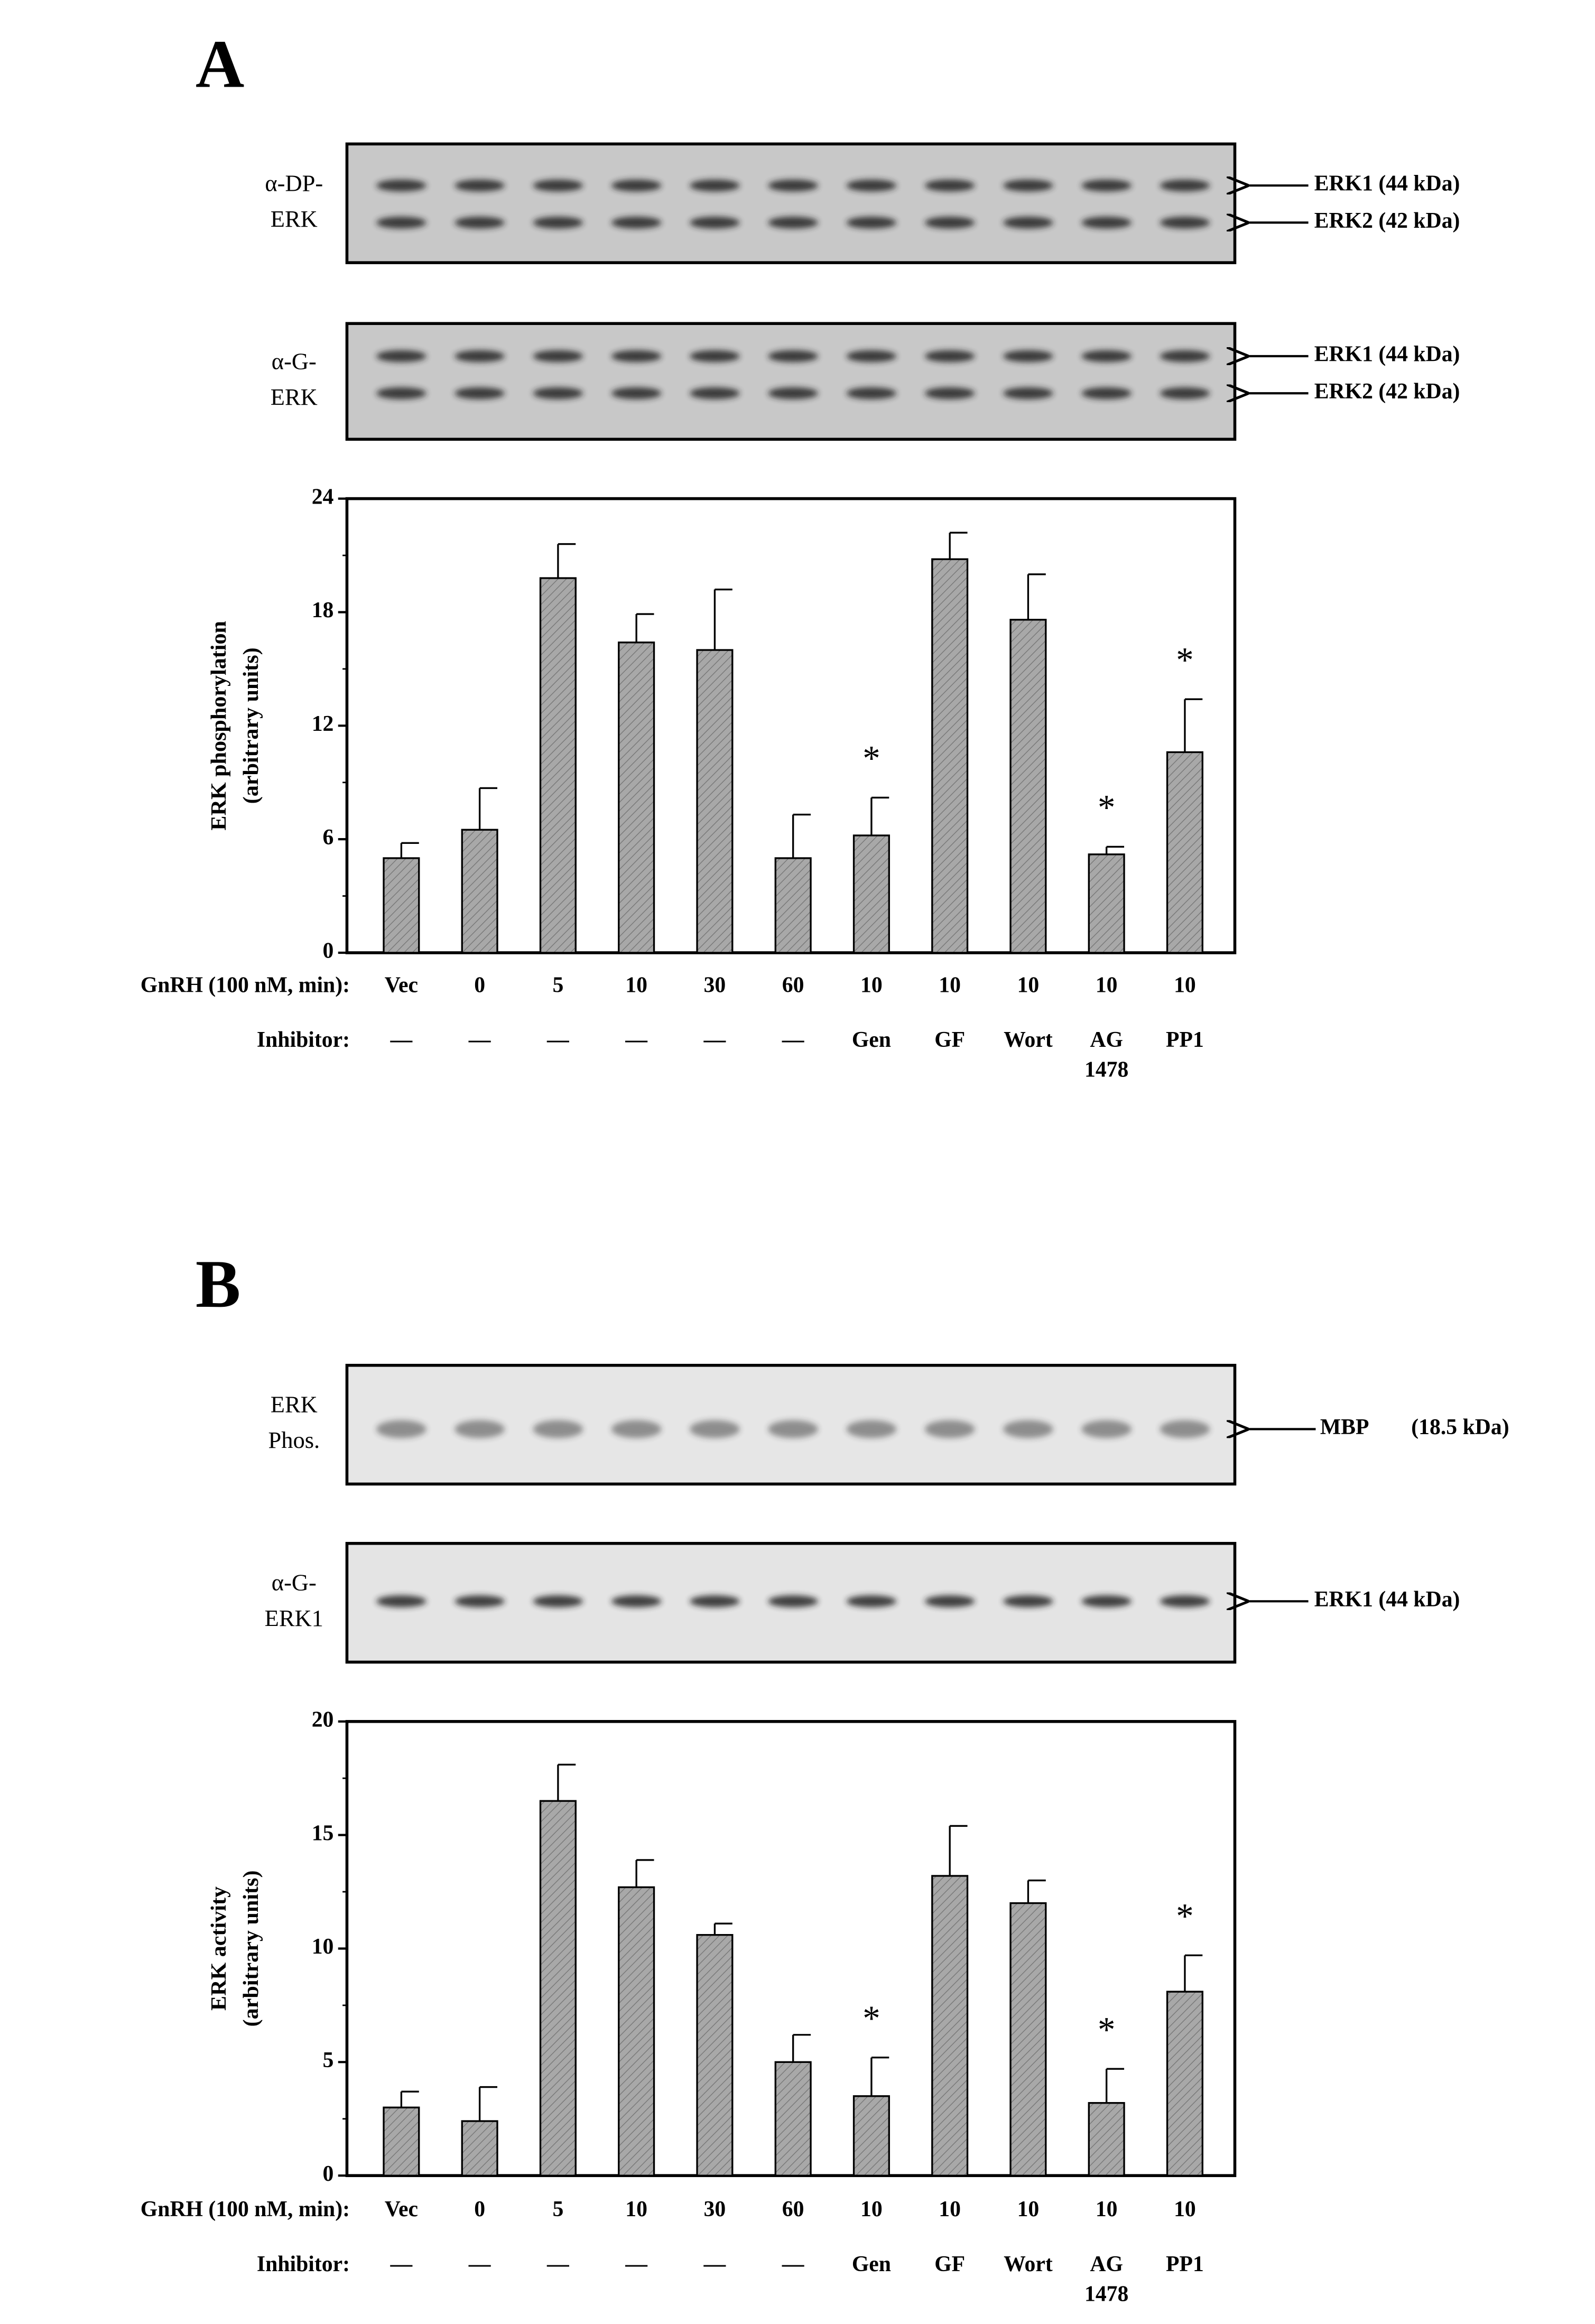 This screenshot has height=2324, width=1595. What do you see at coordinates (328, 2174) in the screenshot?
I see `y-tick-label: 0` at bounding box center [328, 2174].